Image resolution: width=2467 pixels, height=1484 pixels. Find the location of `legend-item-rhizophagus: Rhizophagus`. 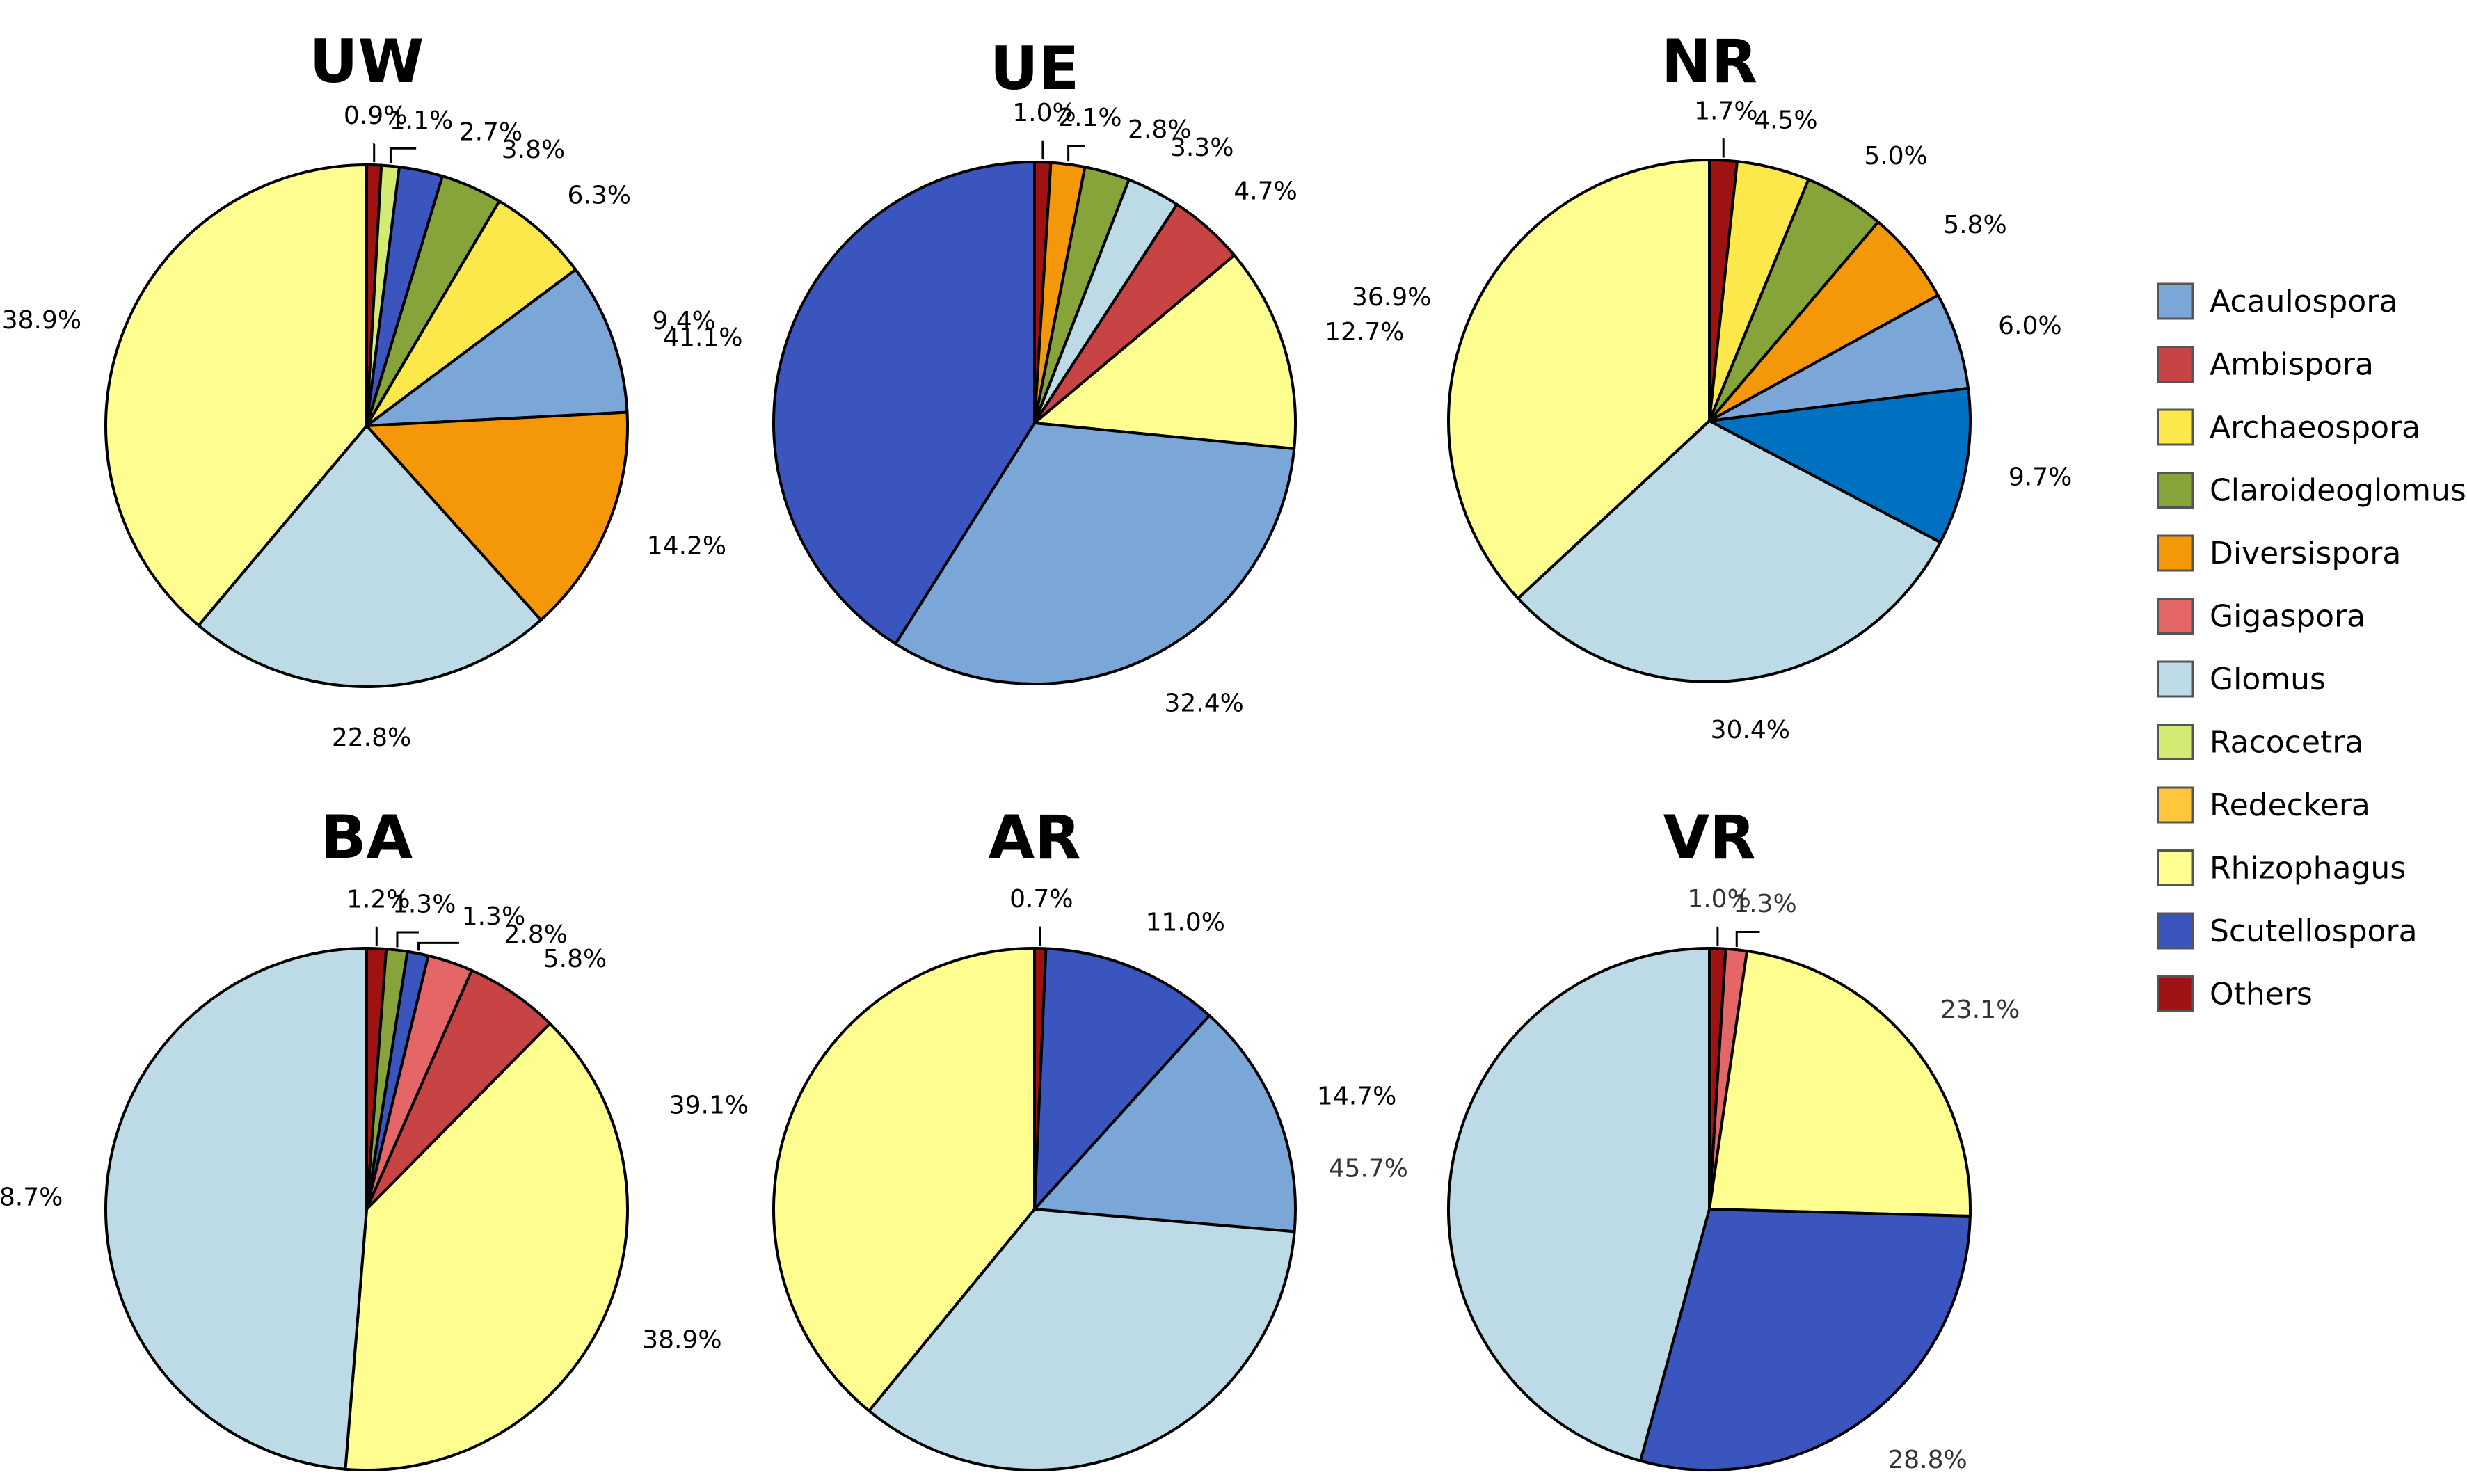

legend-item-rhizophagus: Rhizophagus is located at coordinates (2281, 868).